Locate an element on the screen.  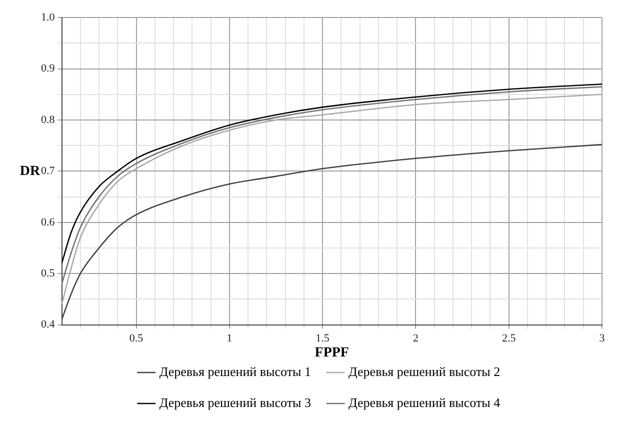
y-tick-label: 0.9 is located at coordinates (48, 68).